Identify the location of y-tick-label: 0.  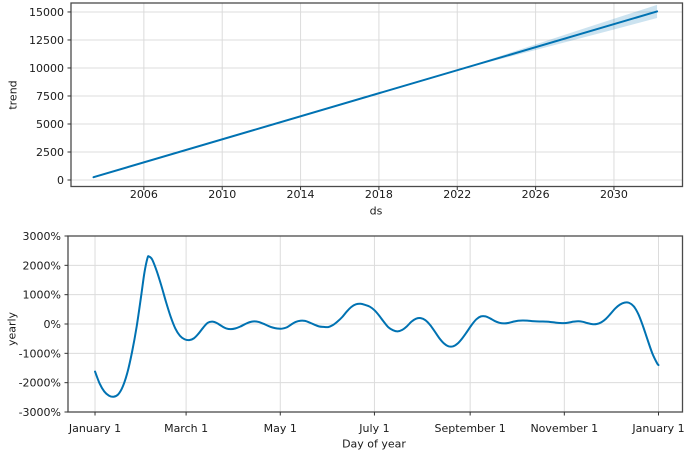
(60, 180).